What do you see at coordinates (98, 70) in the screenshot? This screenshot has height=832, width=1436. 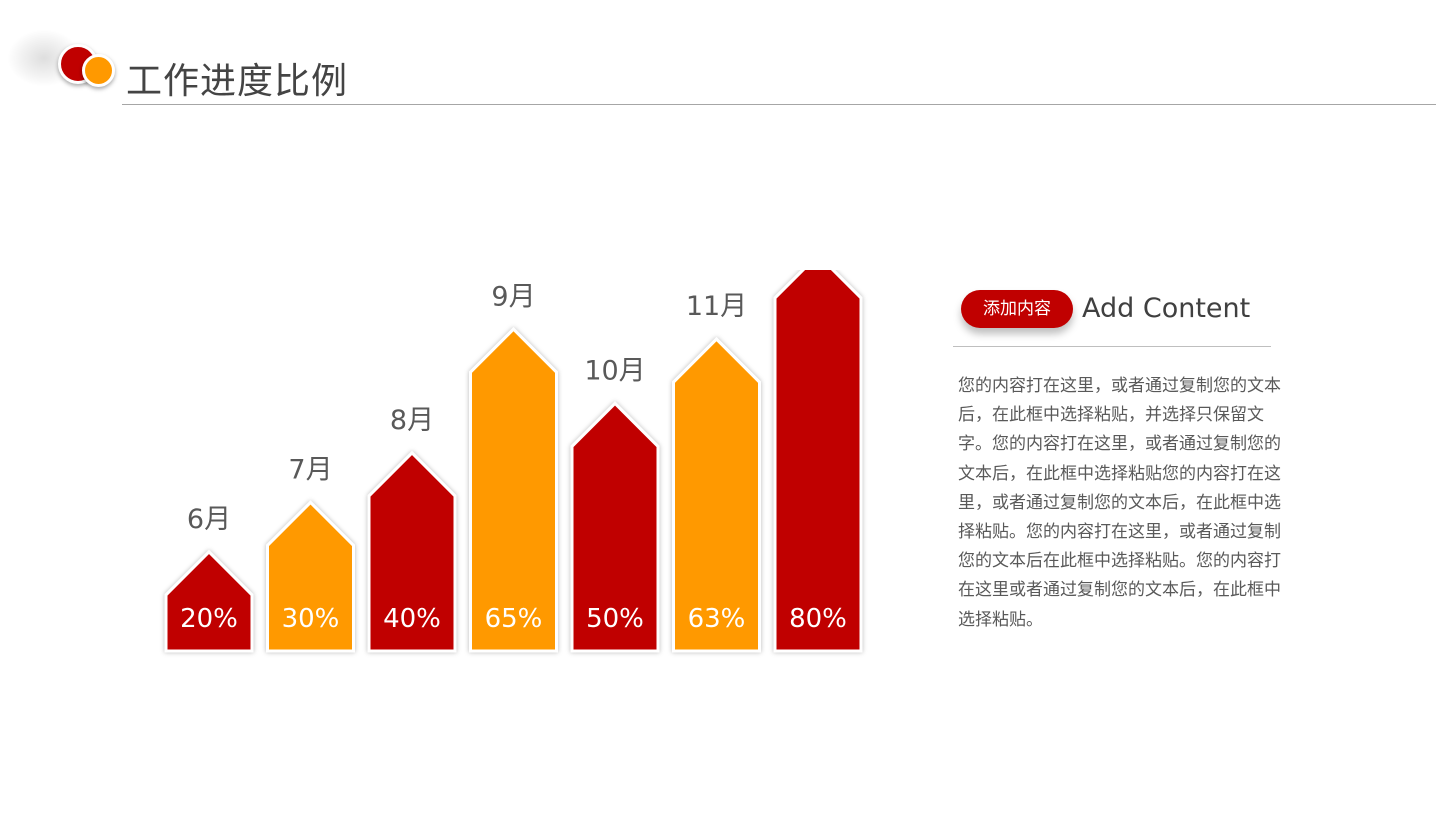 I see `orange-circle-icon` at bounding box center [98, 70].